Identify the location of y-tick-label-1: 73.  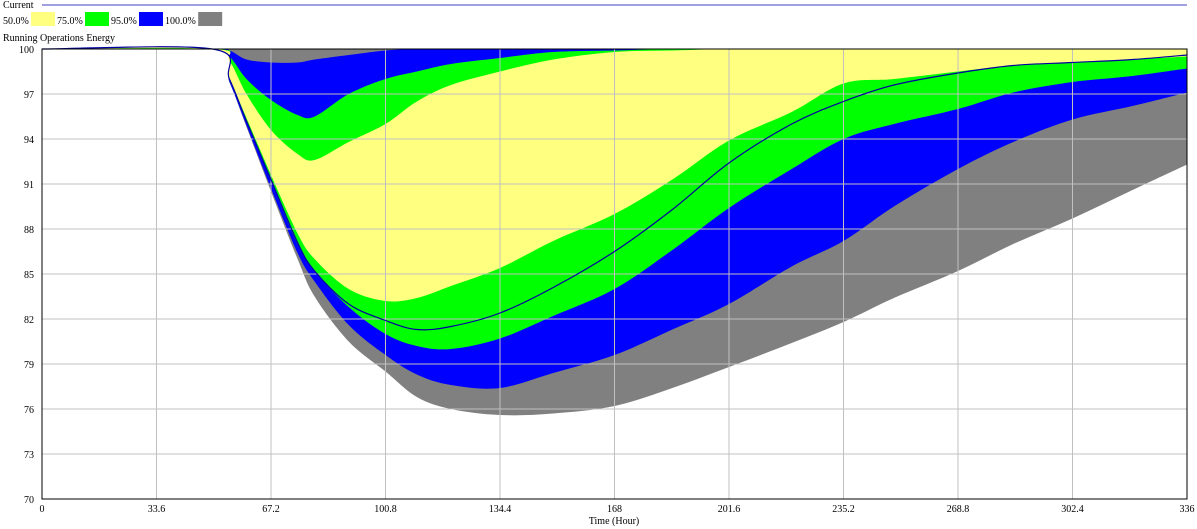
(29, 455).